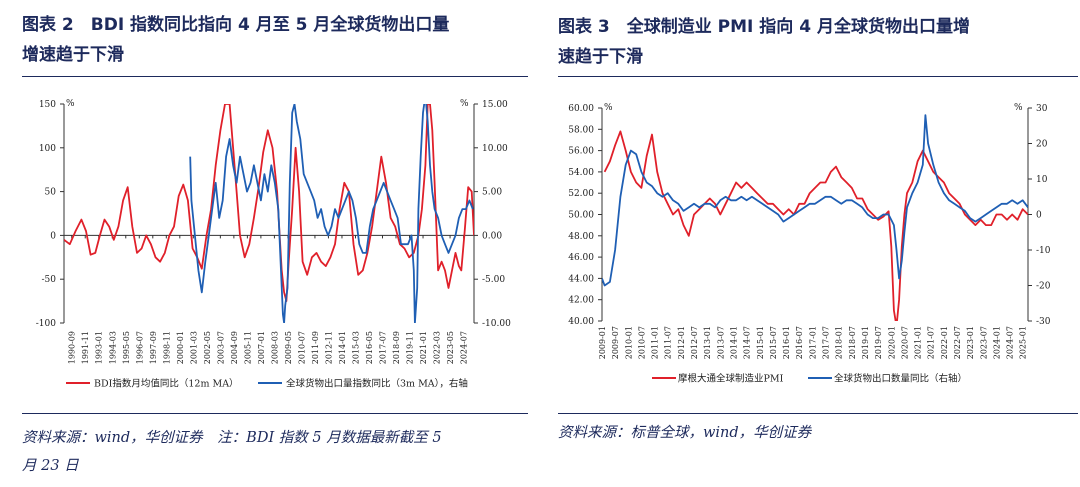 The image size is (1080, 487). Describe the element at coordinates (865, 342) in the screenshot. I see `x-tick-label: 2019-01` at that location.